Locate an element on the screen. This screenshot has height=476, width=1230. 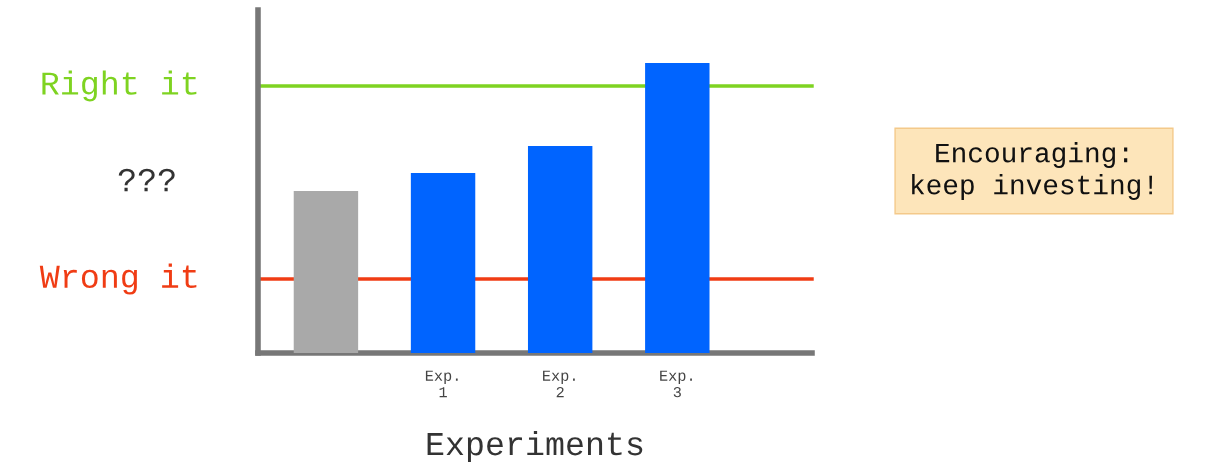
x-axis-title: Experiments is located at coordinates (535, 446).